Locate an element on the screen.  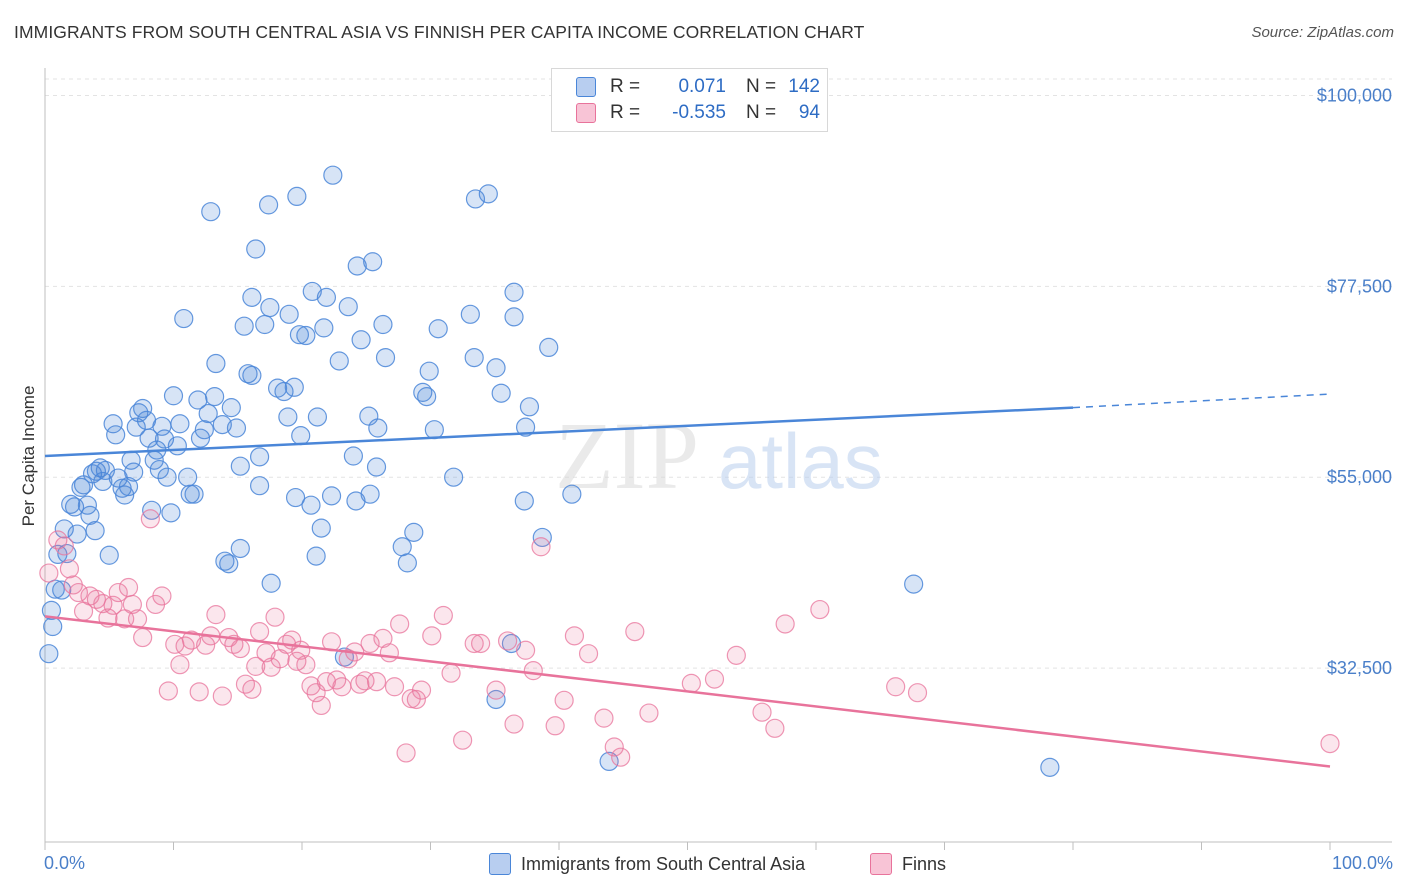
legend-n-value: 94 is located at coordinates (809, 112).